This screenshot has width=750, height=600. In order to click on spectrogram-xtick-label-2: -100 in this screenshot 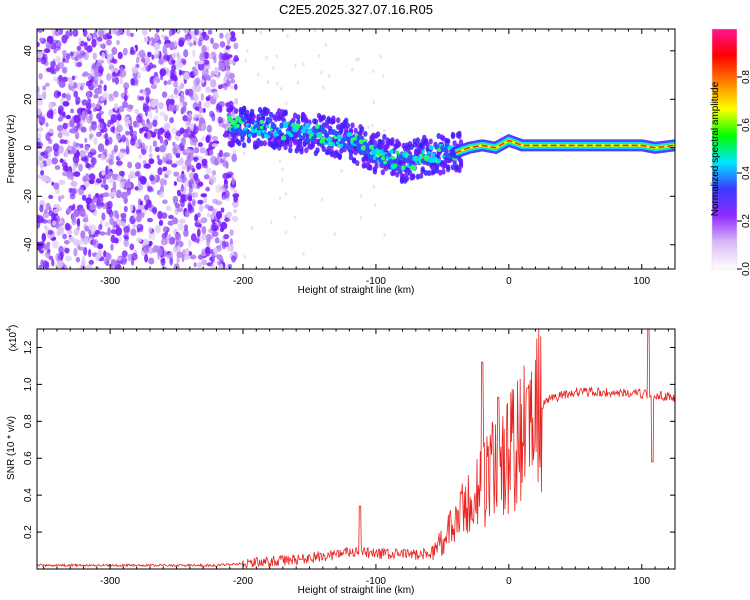, I will do `click(376, 281)`.